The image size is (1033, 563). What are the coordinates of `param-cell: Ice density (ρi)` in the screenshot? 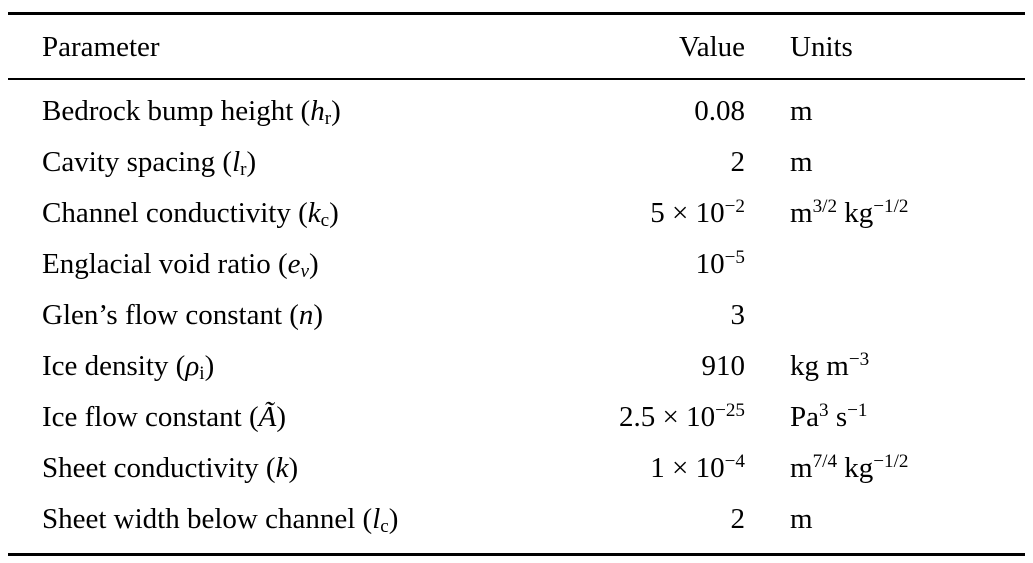 It's located at (128, 367).